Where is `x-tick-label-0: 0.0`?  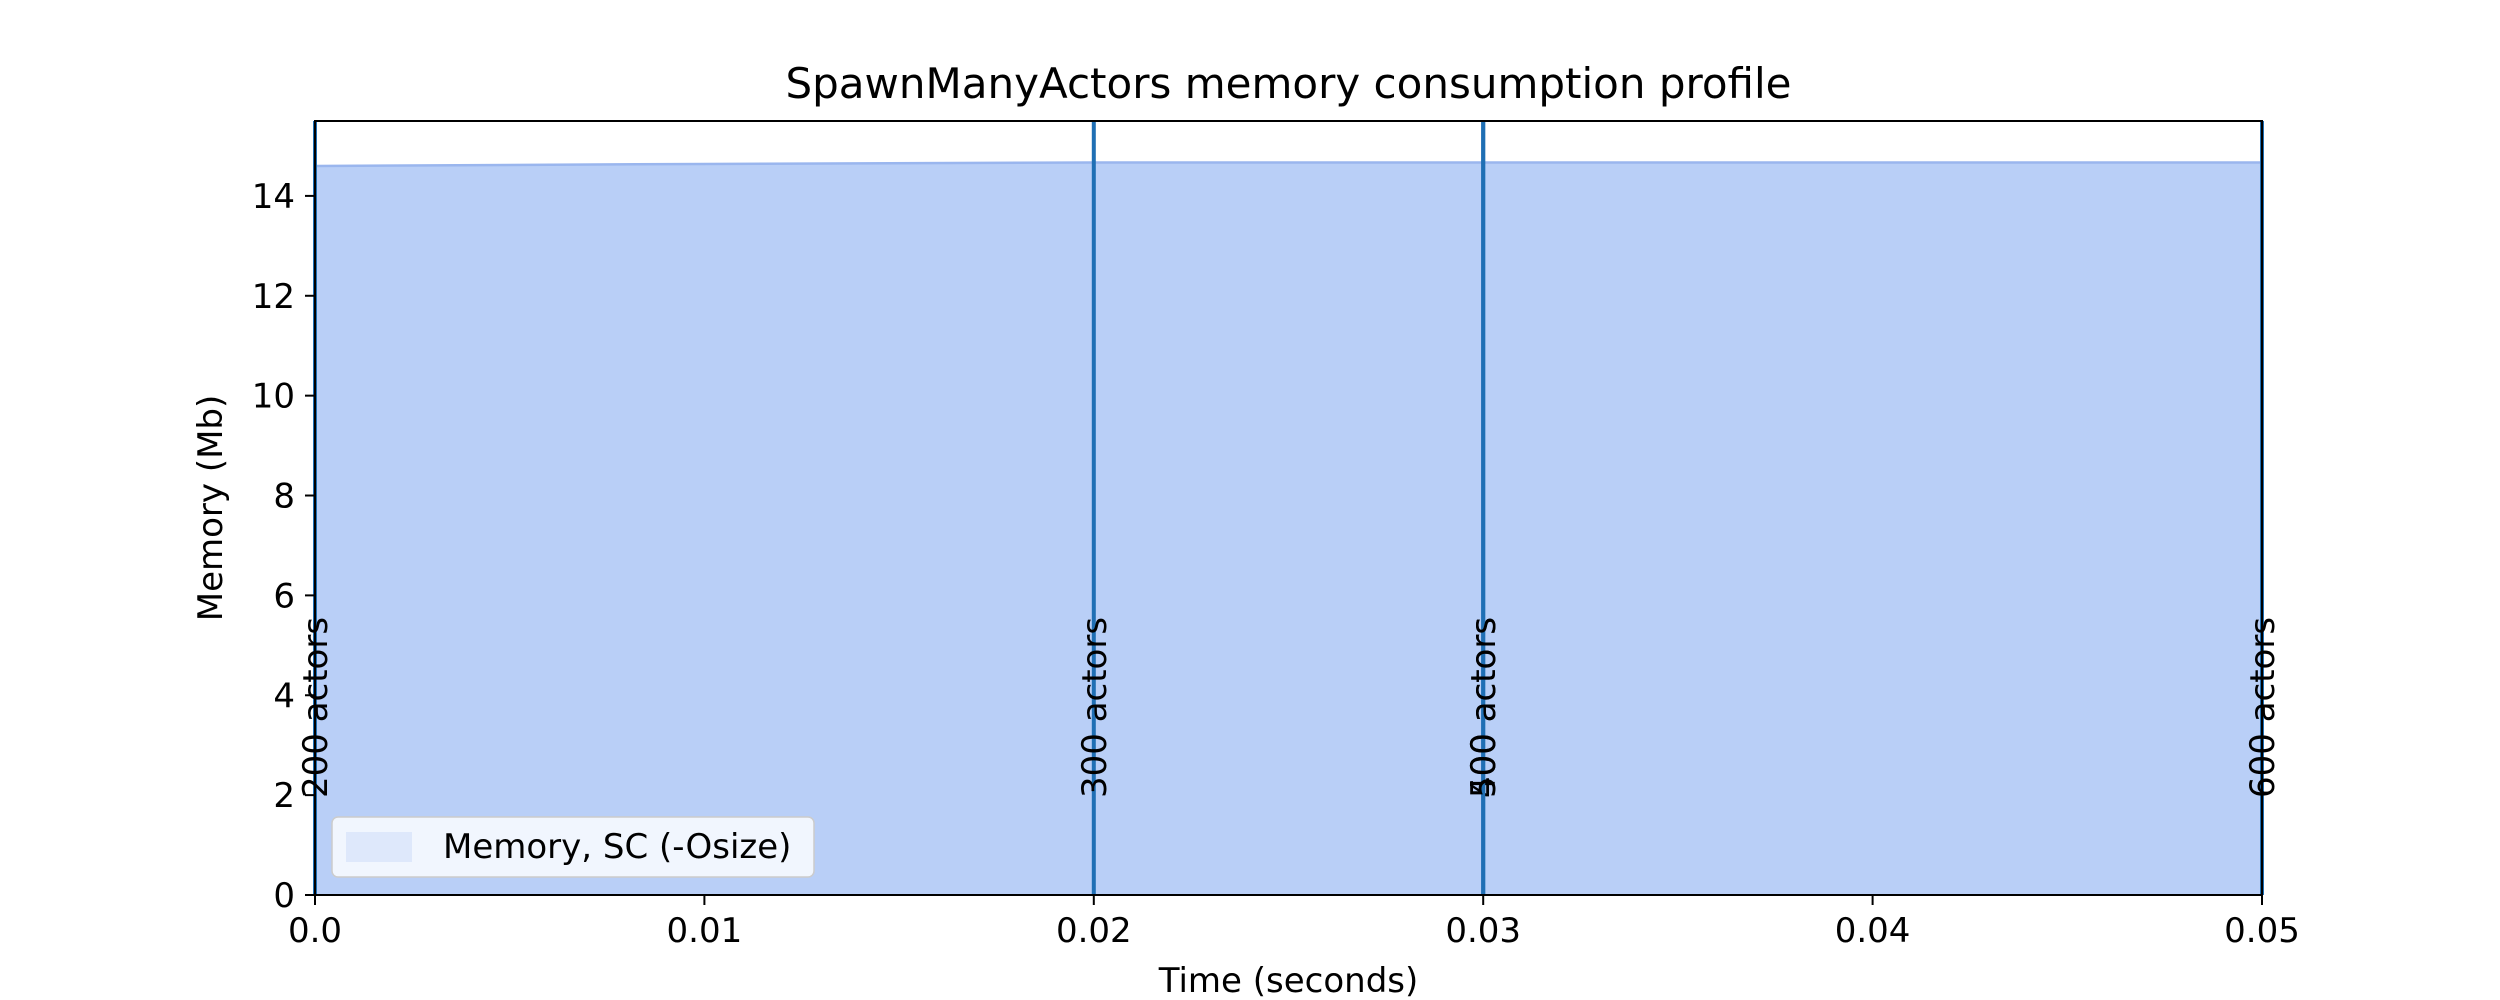
x-tick-label-0: 0.0 is located at coordinates (315, 931).